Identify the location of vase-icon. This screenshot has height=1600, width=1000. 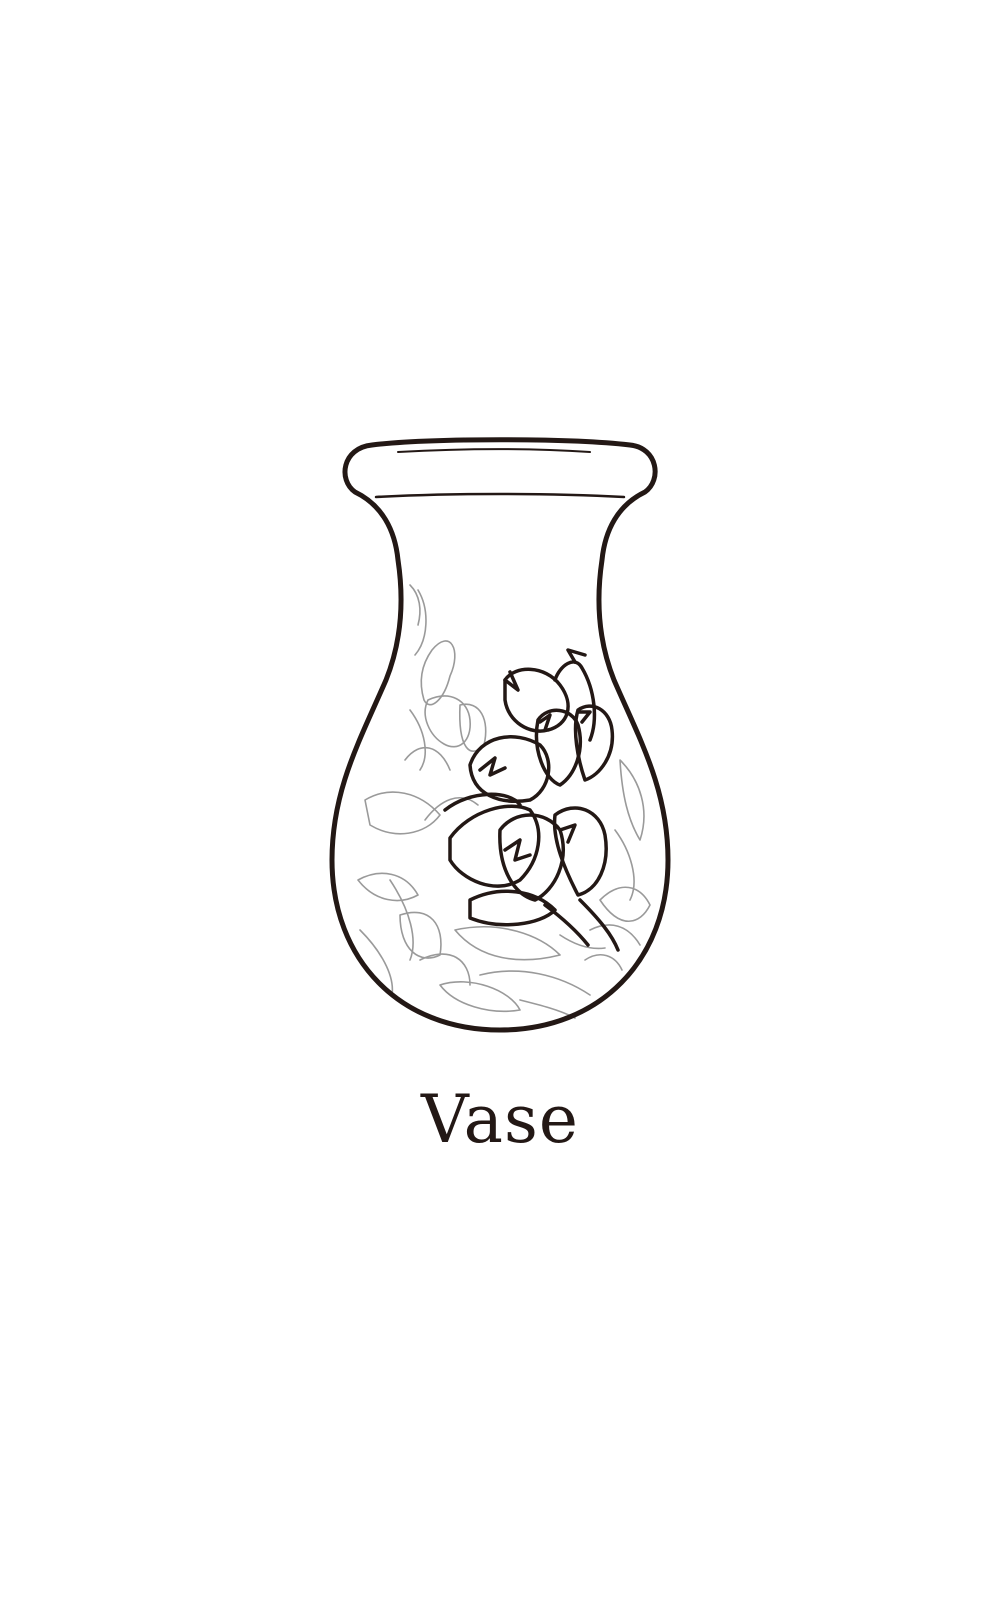
(500, 735).